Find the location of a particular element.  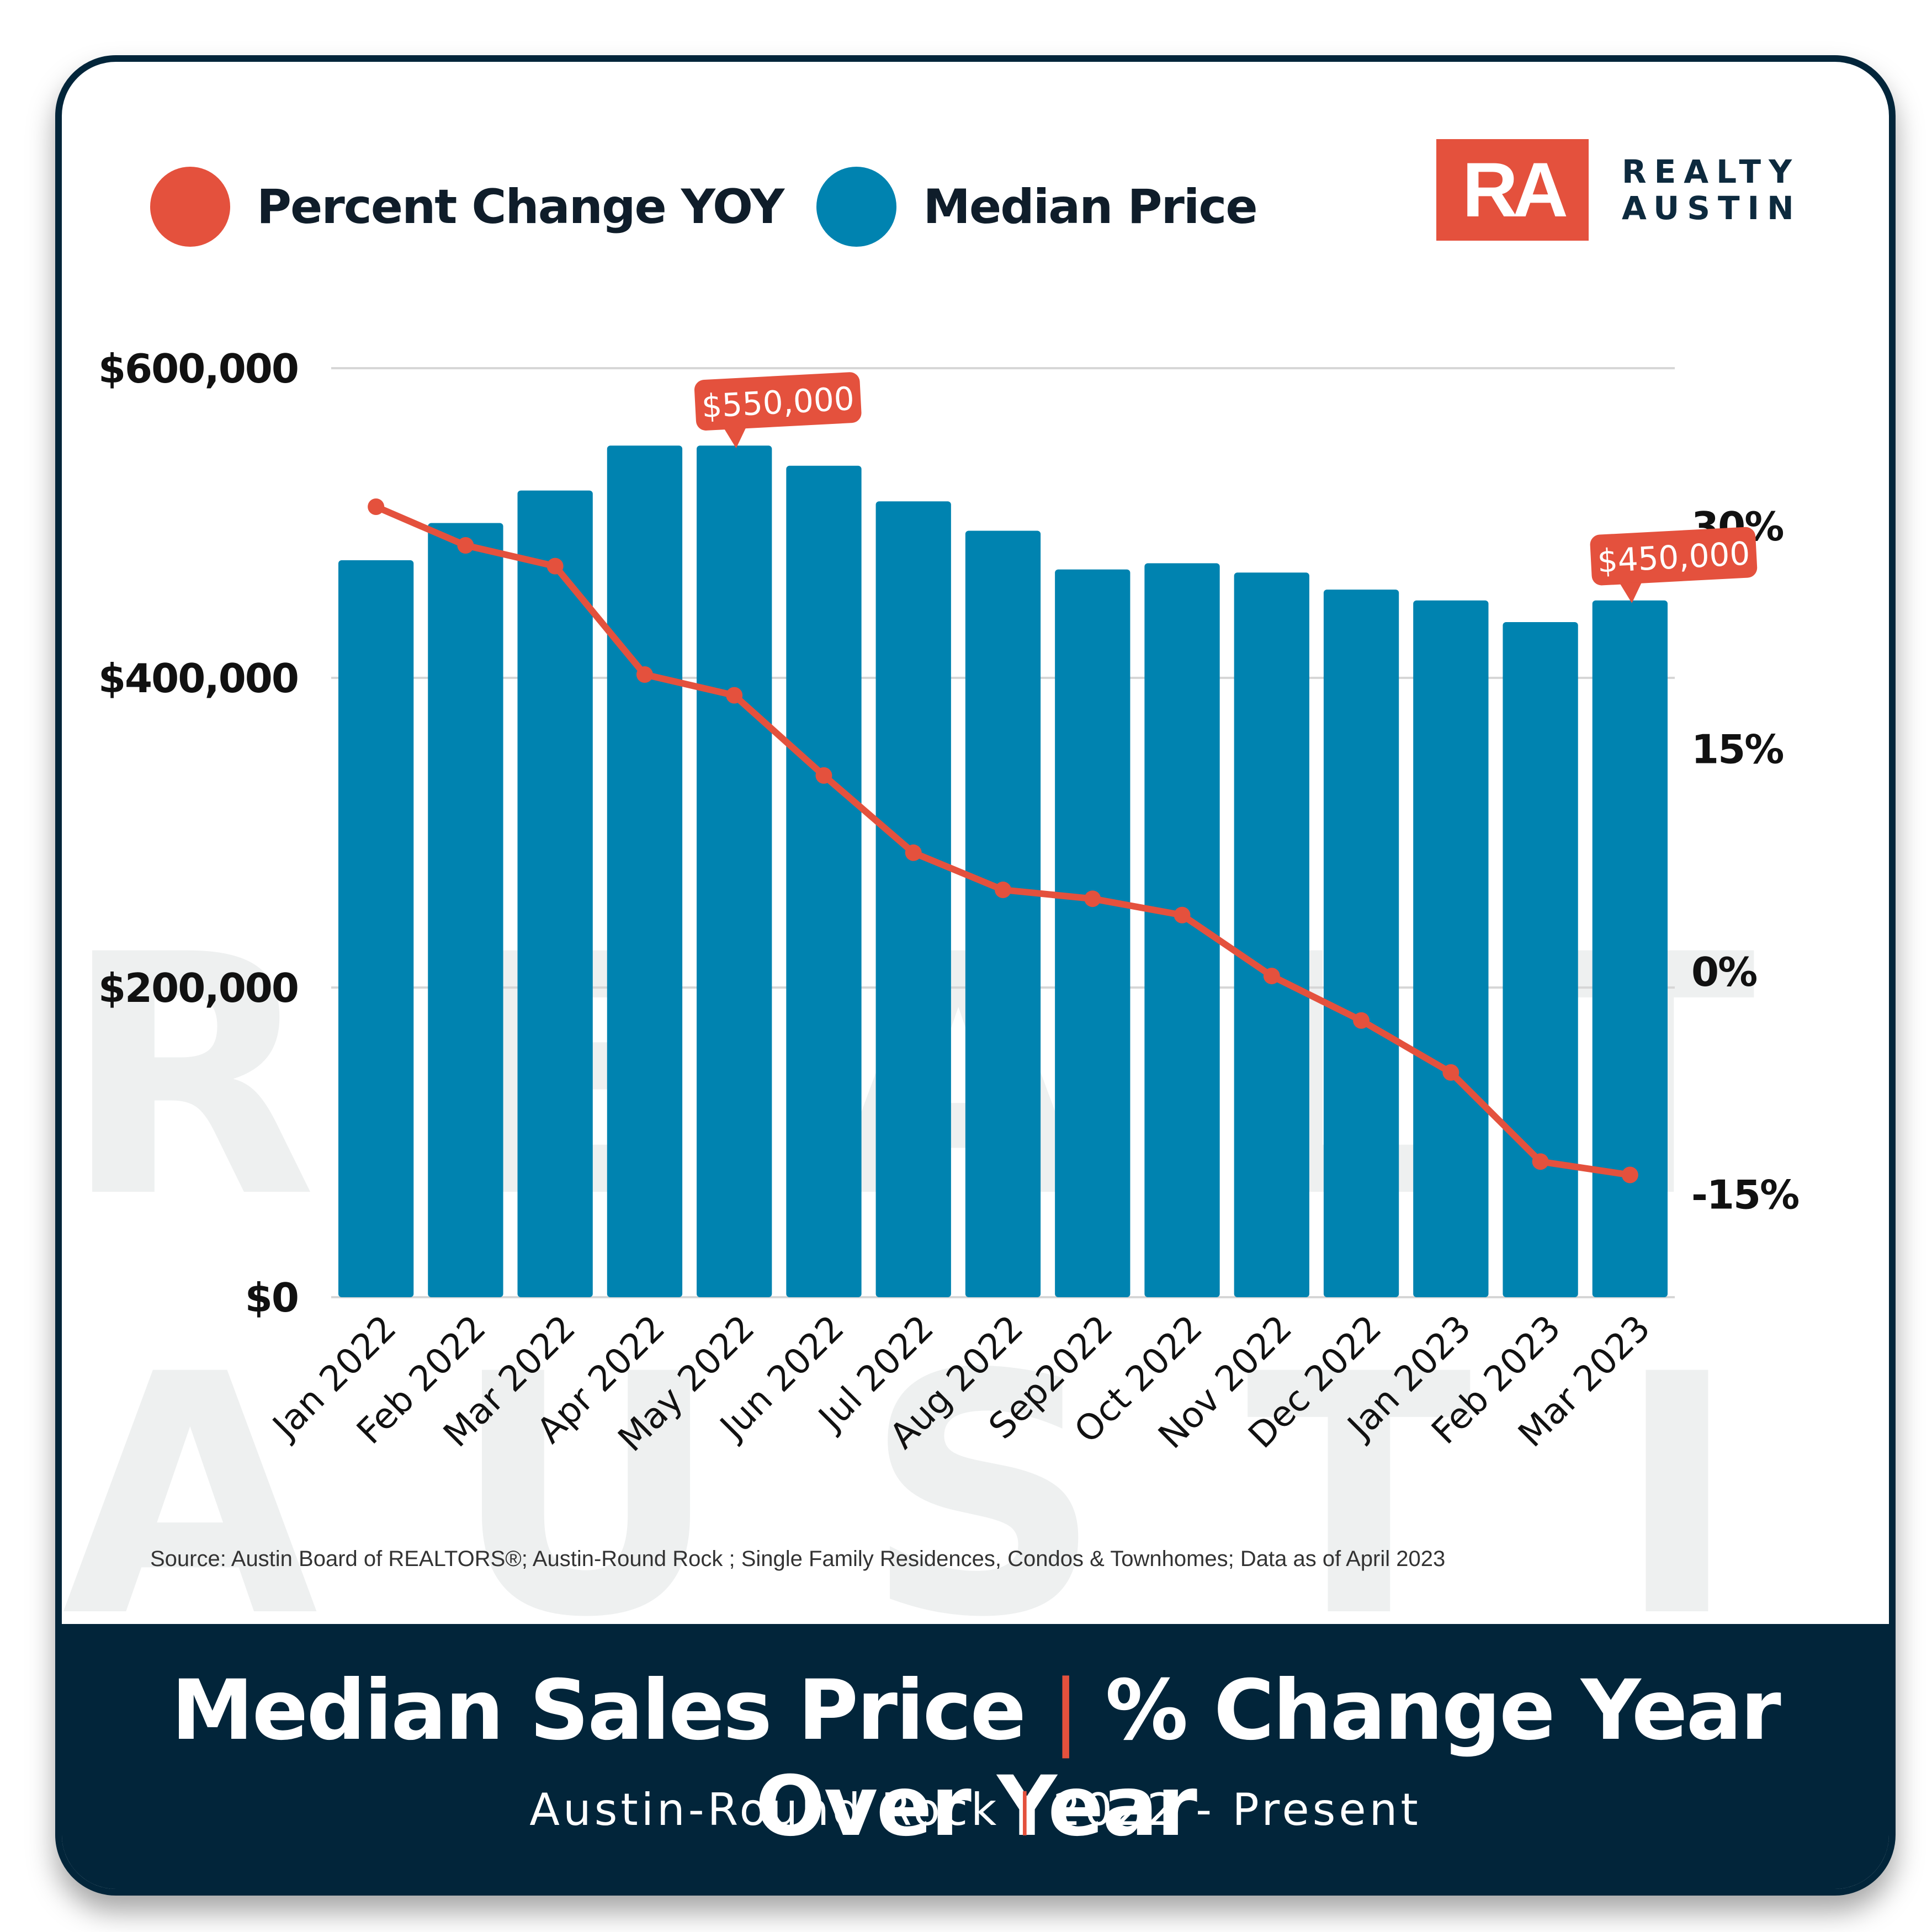

legend-item-percent-change: Percent Change YOY is located at coordinates (467, 207).